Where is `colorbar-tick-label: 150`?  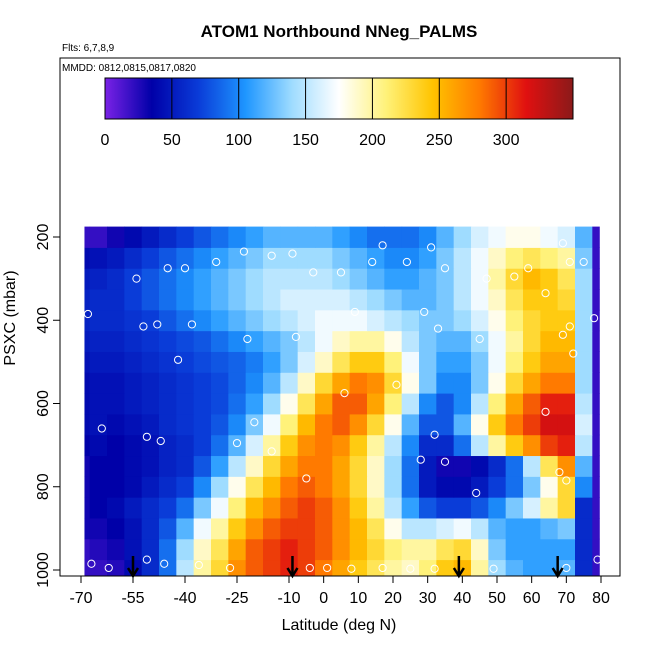 colorbar-tick-label: 150 is located at coordinates (305, 140).